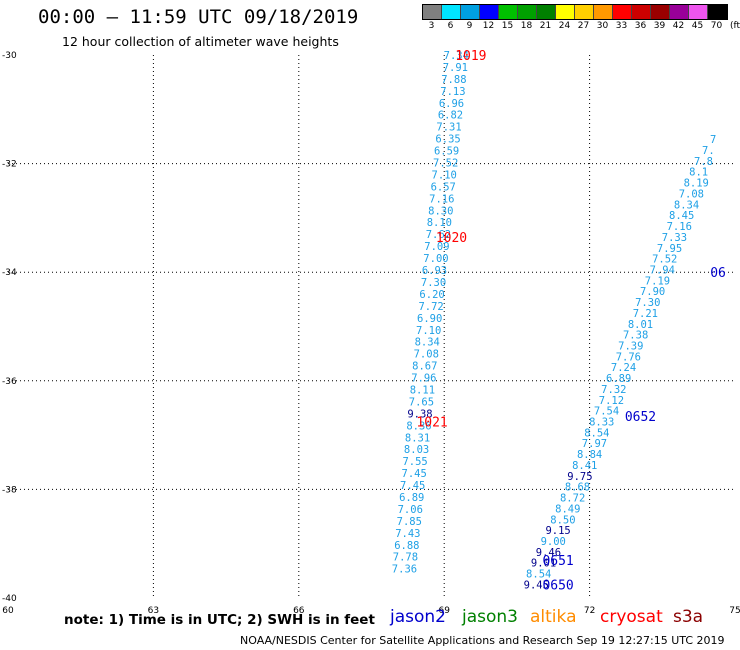  I want to click on swh-point: 6.82, so click(450, 116).